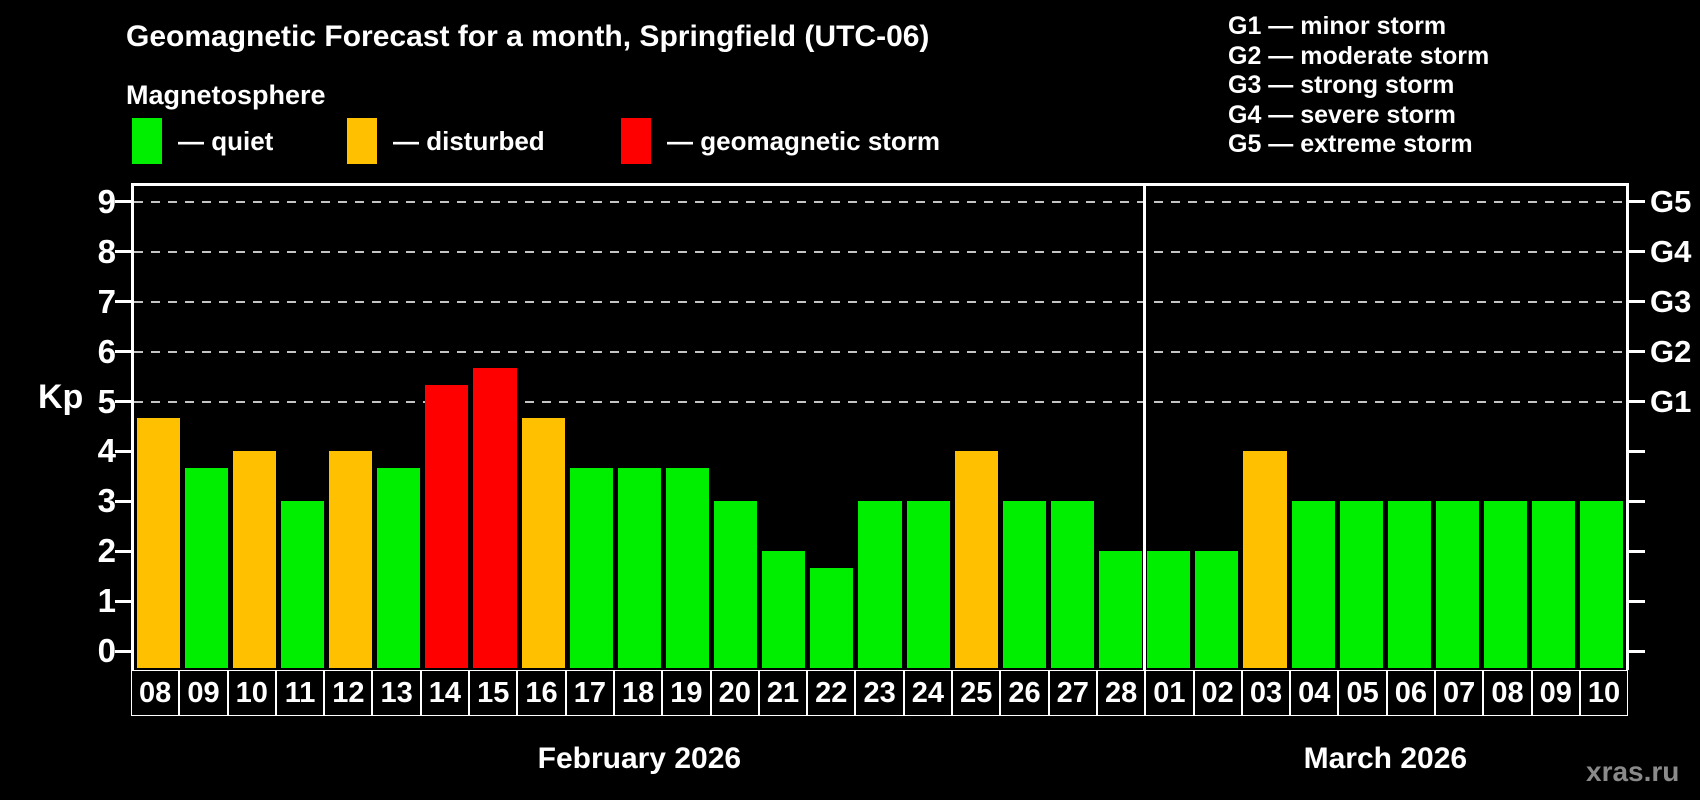 Image resolution: width=1700 pixels, height=800 pixels. I want to click on day-label-feb-17: 17, so click(589, 693).